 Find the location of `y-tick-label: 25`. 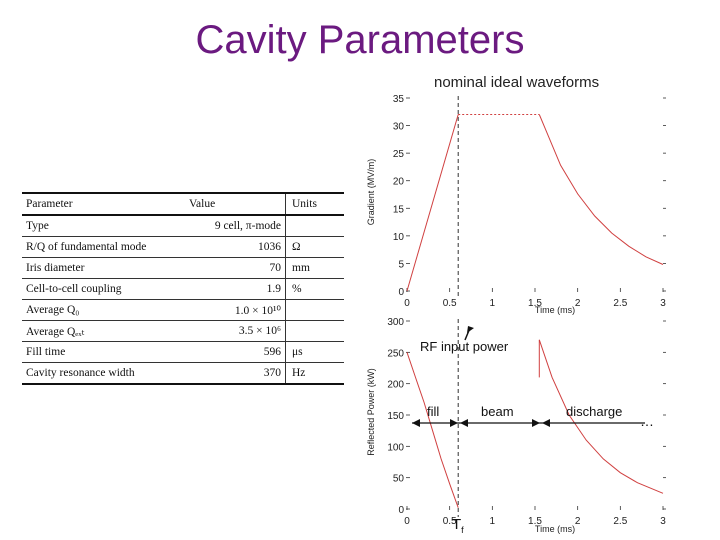

y-tick-label: 25 is located at coordinates (399, 154).